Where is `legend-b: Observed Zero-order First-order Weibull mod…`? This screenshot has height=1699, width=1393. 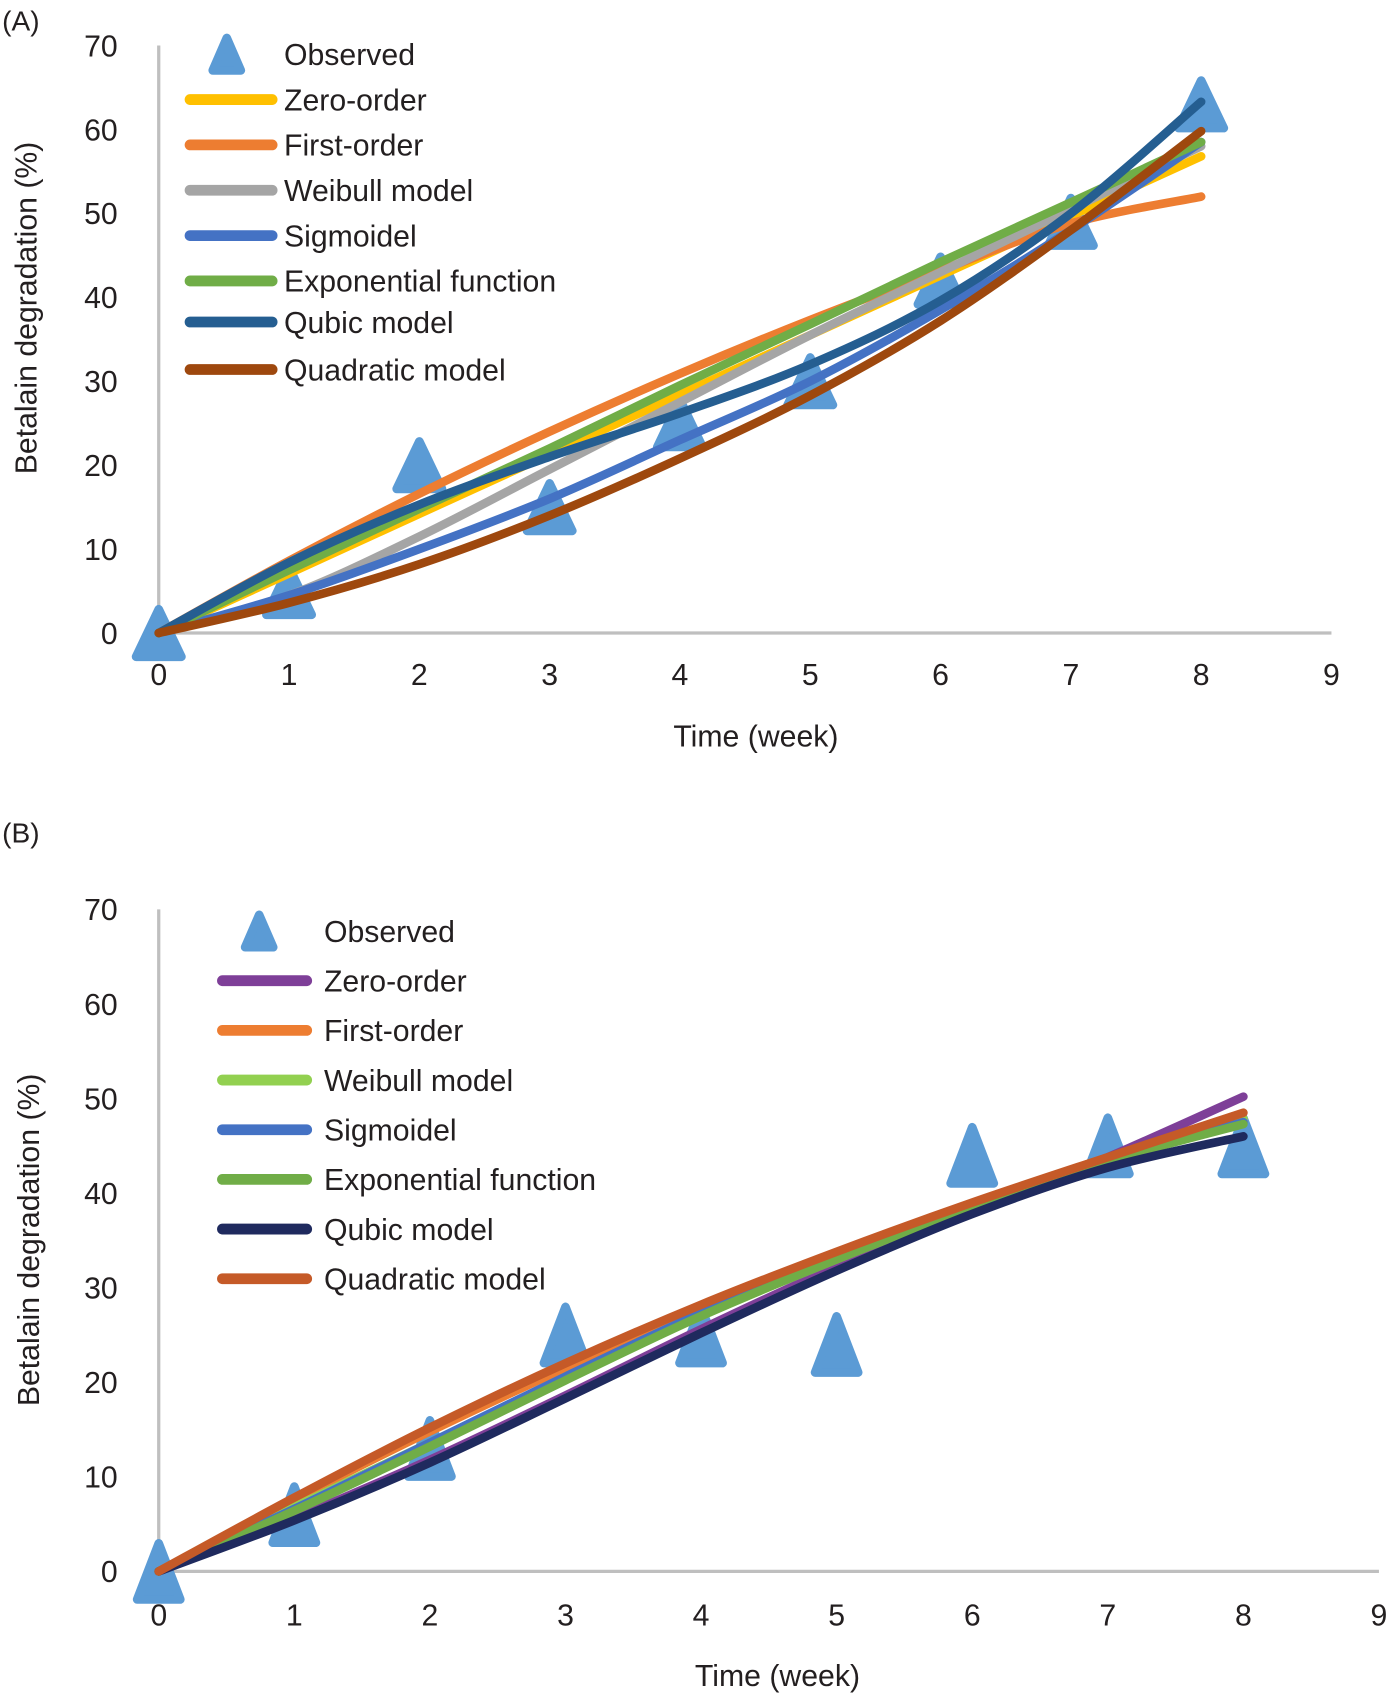 legend-b: Observed Zero-order First-order Weibull mod… is located at coordinates (406, 1103).